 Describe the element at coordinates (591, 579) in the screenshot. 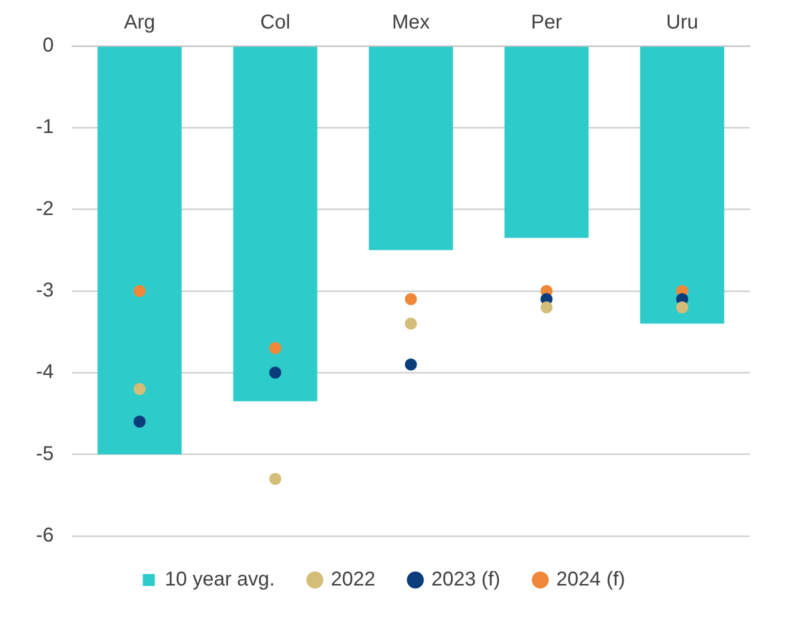

I see `legend-label: 2024 (f)` at that location.